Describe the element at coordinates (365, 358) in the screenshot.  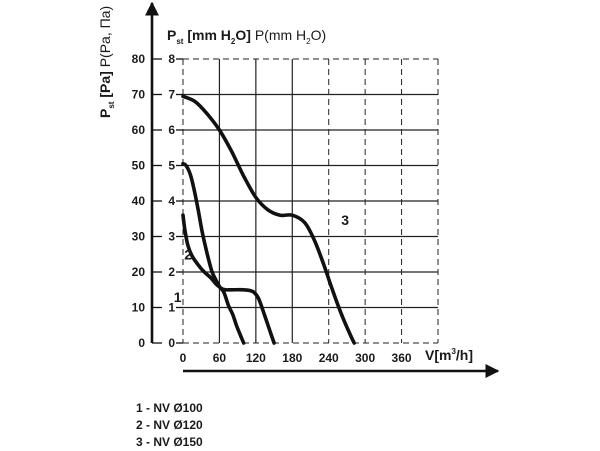
I see `x-tick-label: 300` at that location.